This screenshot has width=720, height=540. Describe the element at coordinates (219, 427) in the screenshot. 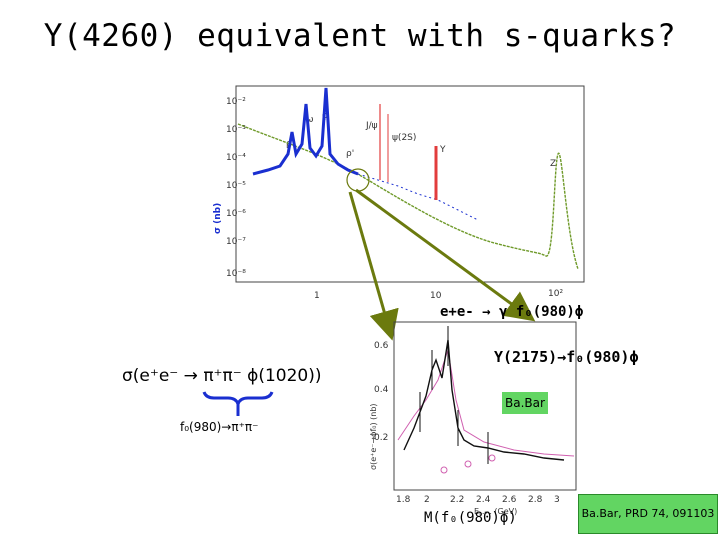

I see `sub-formula: f₀(980)→π⁺π⁻` at that location.